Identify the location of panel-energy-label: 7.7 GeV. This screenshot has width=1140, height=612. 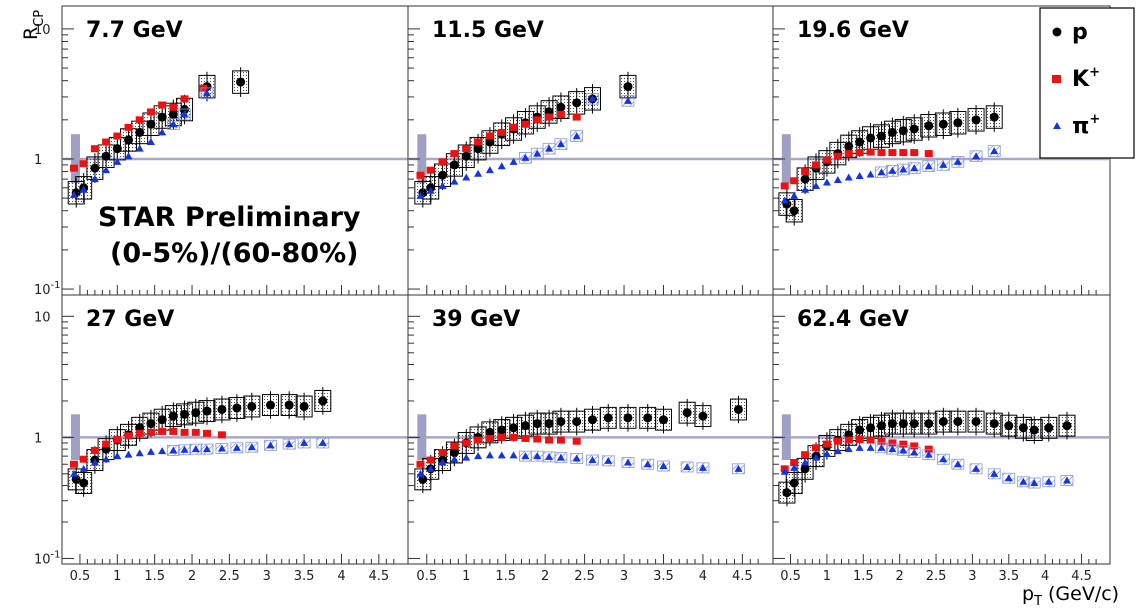
(134, 30).